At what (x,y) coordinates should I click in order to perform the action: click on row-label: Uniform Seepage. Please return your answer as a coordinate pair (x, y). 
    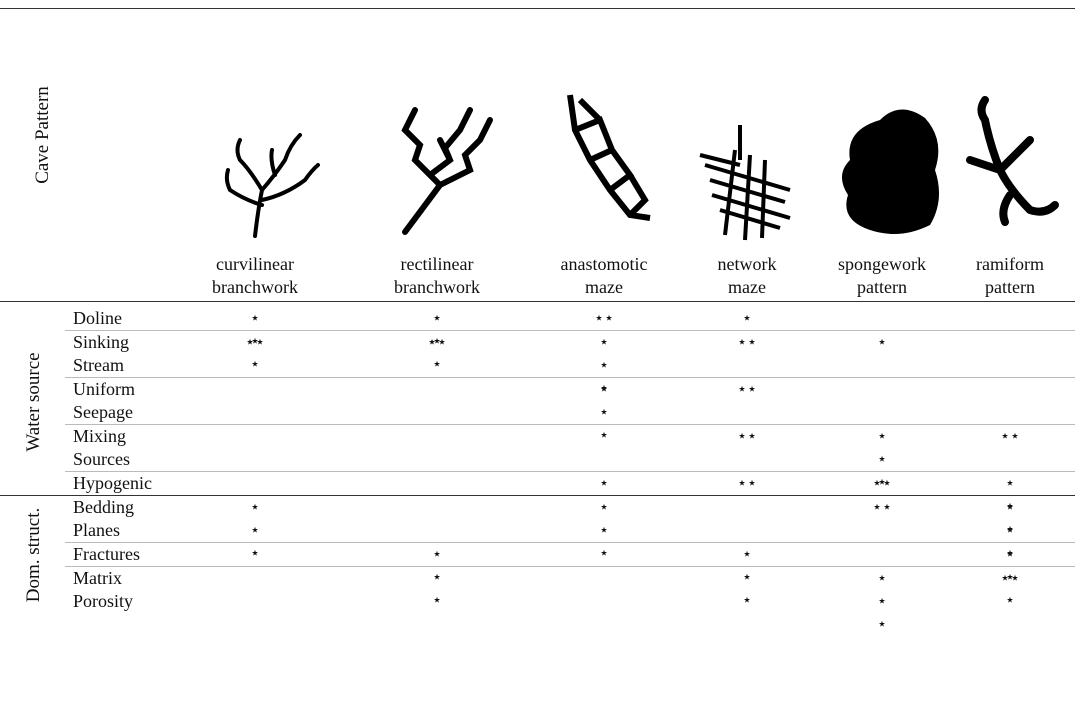
    Looking at the image, I should click on (104, 400).